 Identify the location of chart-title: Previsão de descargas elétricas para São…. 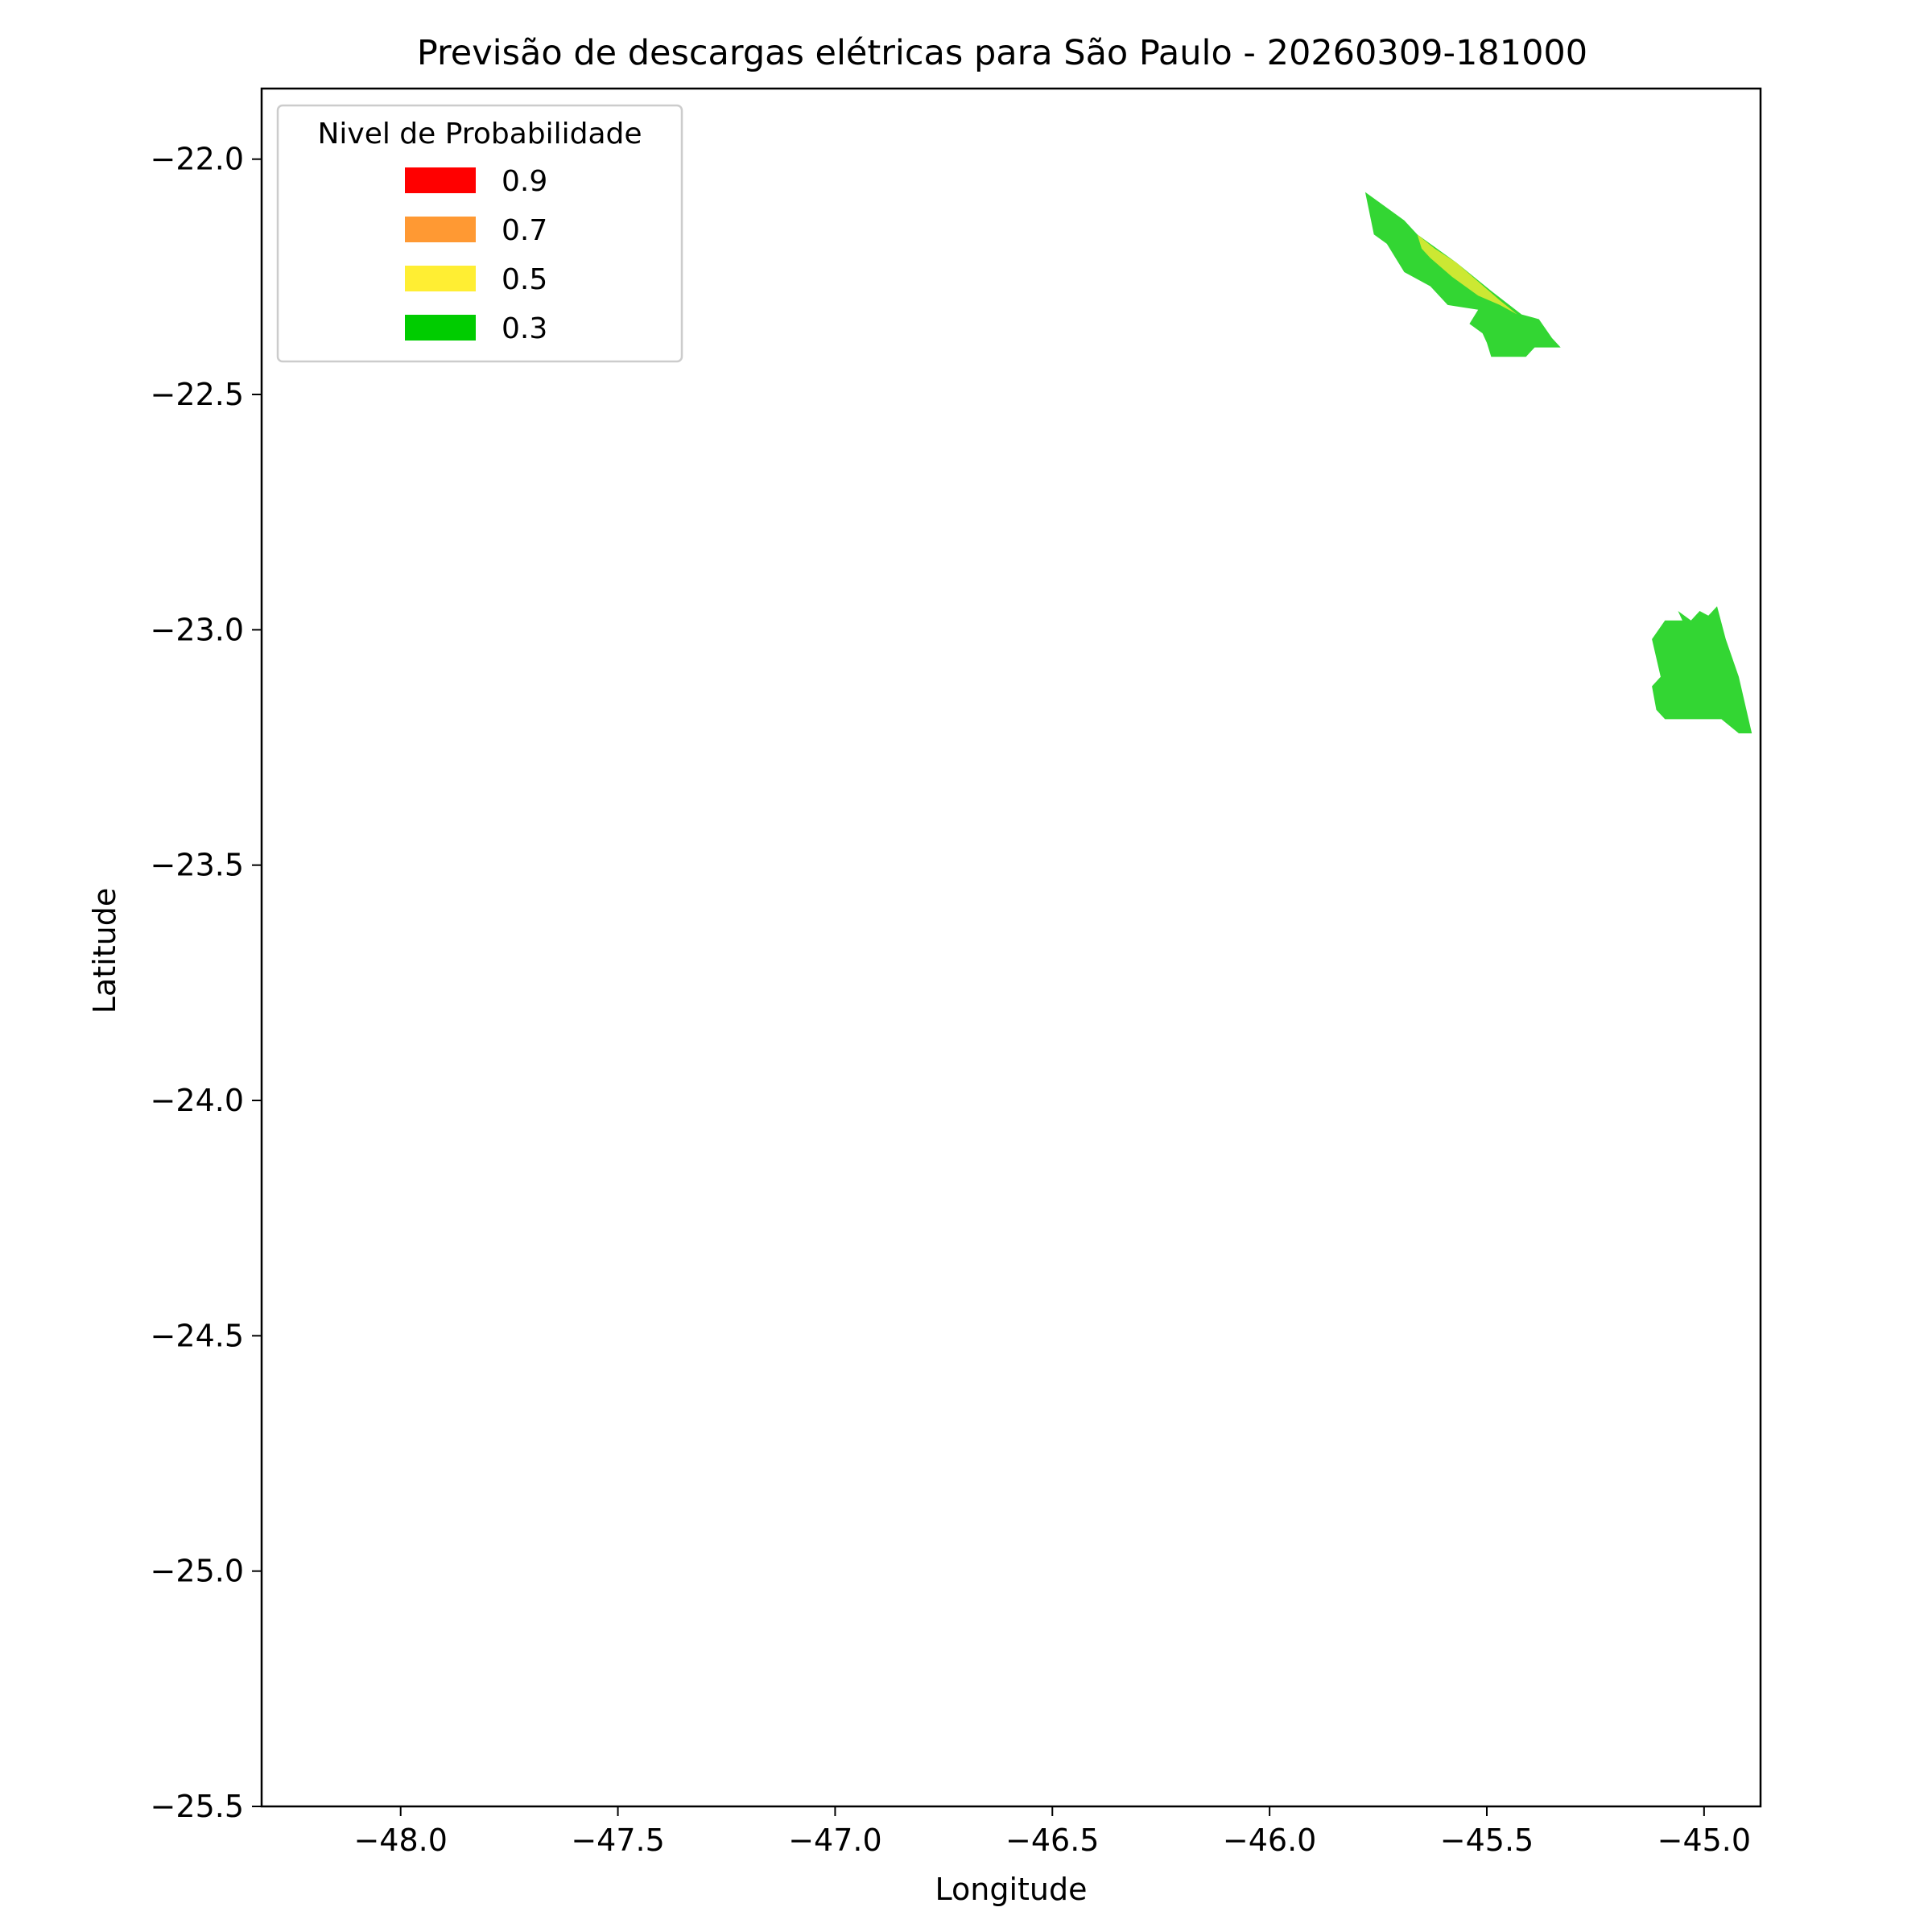
(1002, 53).